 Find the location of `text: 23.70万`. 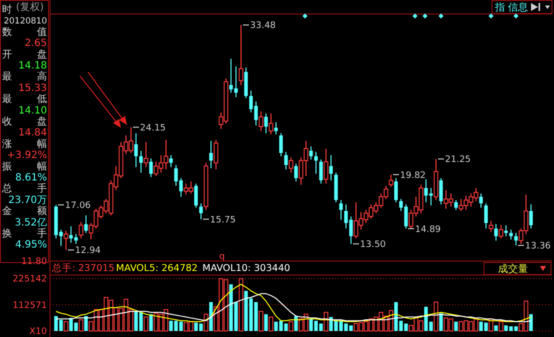

text: 23.70万 is located at coordinates (27, 200).